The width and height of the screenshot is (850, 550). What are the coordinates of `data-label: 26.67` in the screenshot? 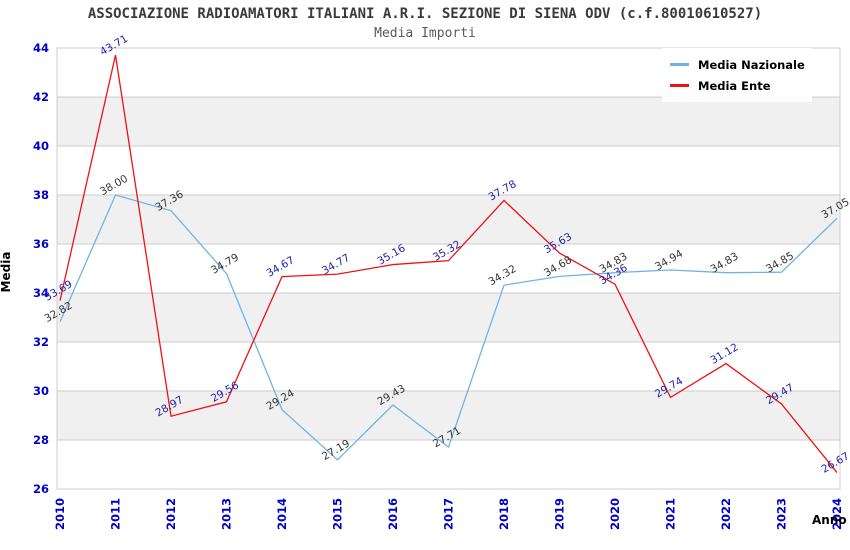 It's located at (834, 462).